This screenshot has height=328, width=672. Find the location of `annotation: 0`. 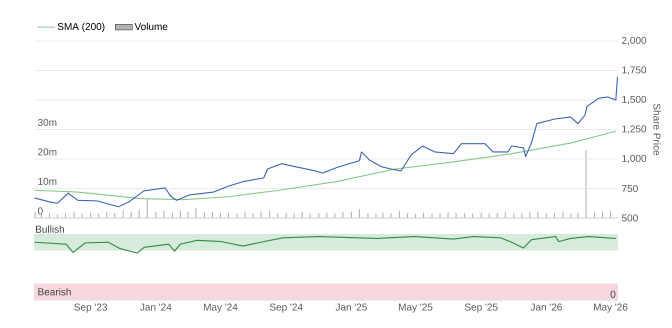

annotation: 0 is located at coordinates (613, 294).